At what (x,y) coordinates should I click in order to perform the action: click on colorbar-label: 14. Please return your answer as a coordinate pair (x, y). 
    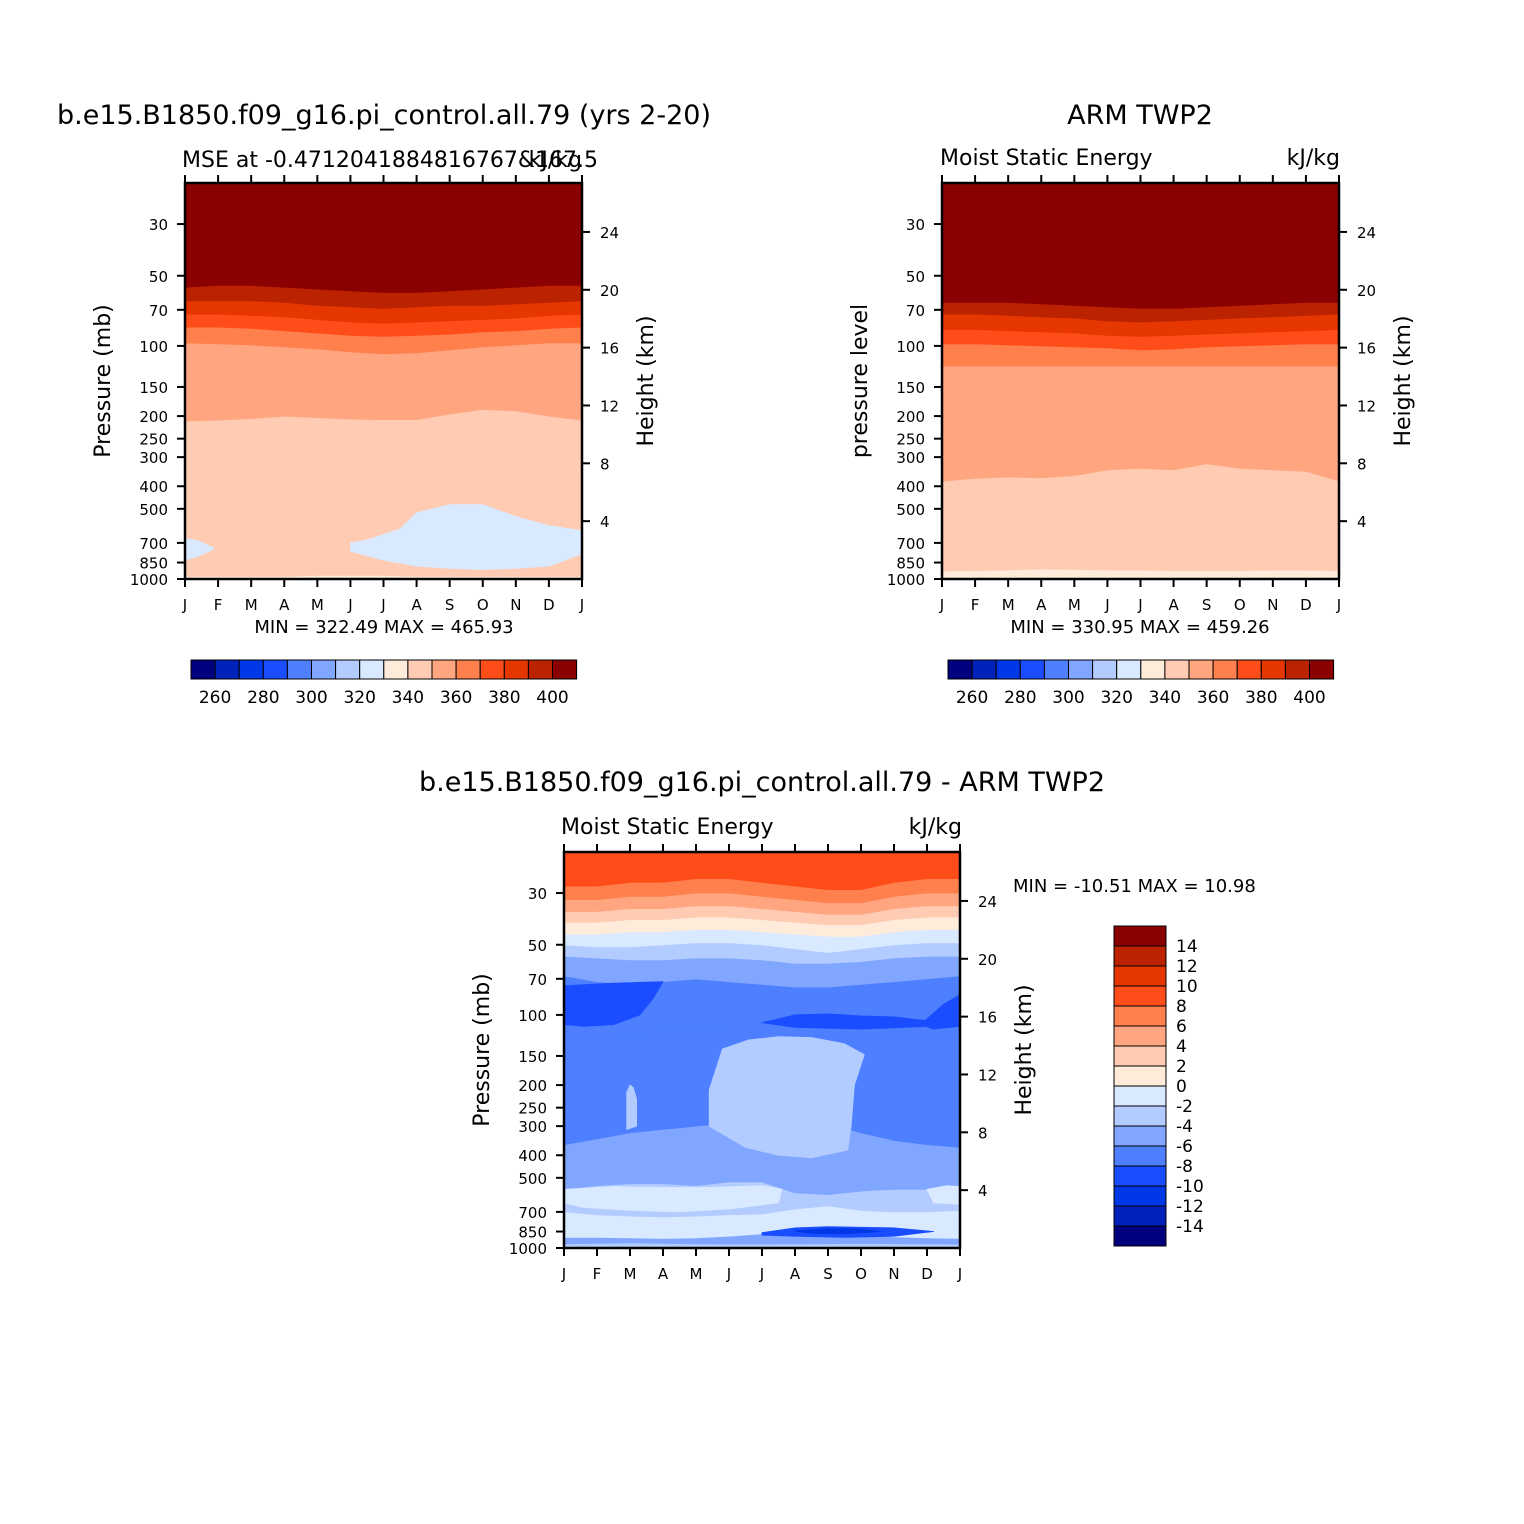
    Looking at the image, I should click on (1187, 947).